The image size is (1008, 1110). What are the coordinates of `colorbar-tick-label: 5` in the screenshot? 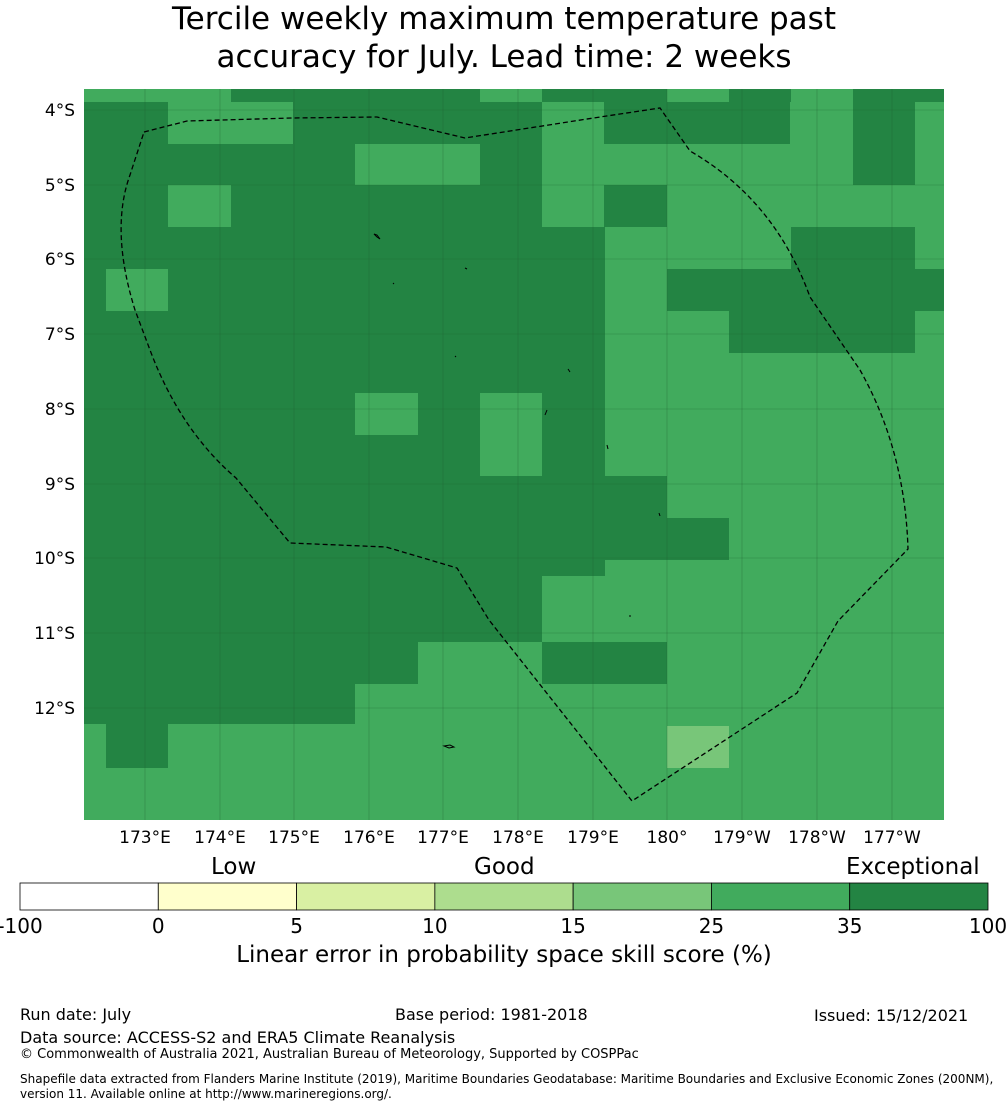 It's located at (296, 926).